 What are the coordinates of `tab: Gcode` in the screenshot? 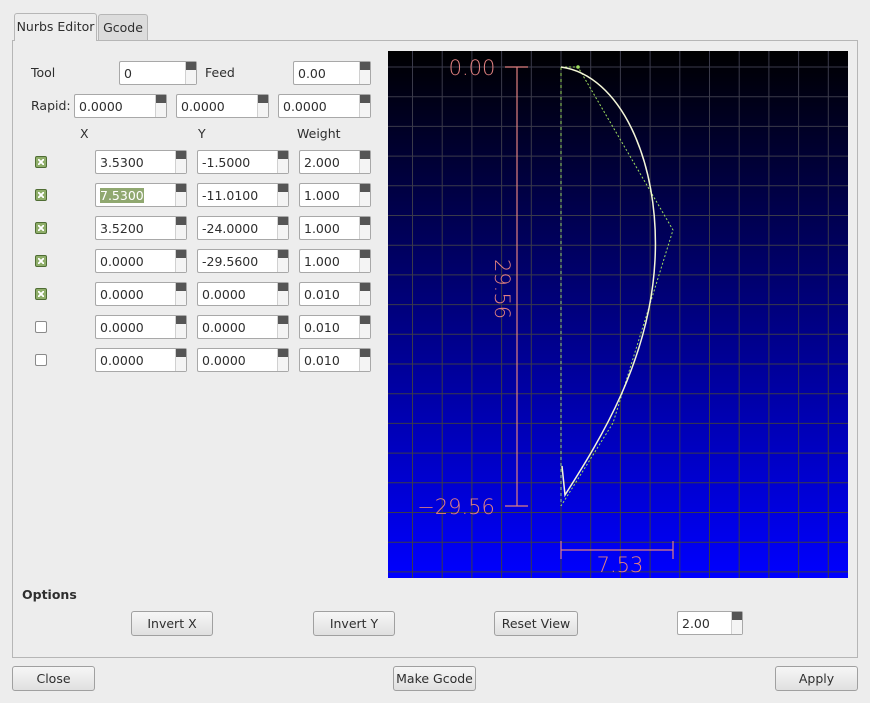 It's located at (123, 27).